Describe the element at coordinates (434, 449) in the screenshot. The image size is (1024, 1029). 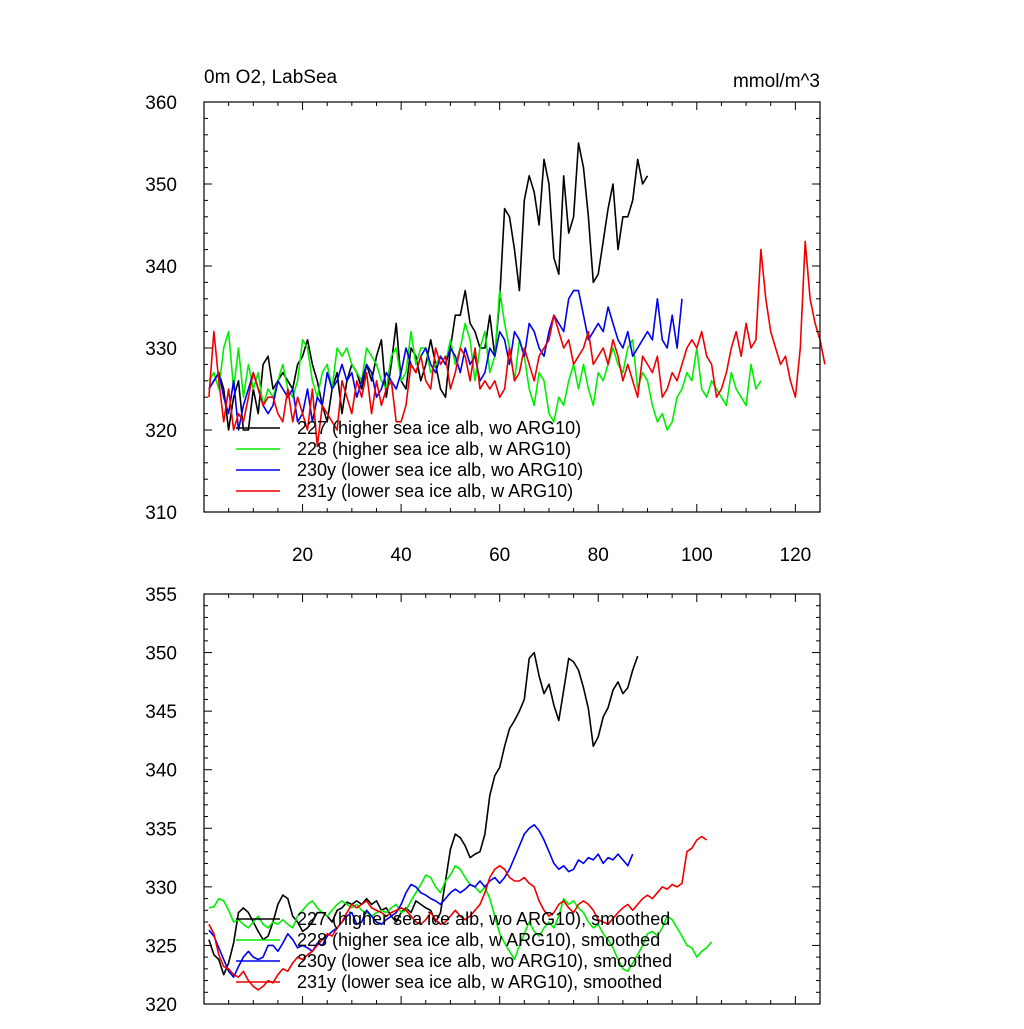
I see `legend-label-1: 228 (higher sea ice alb, w ARG10)` at that location.